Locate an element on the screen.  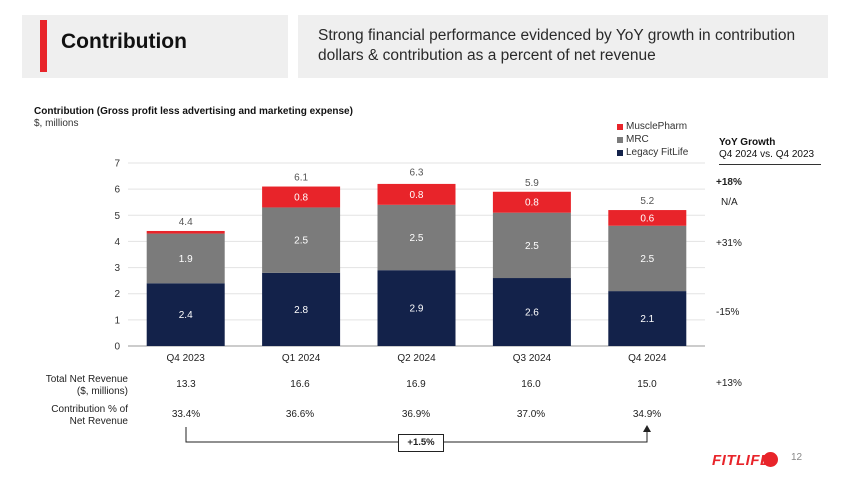
yoy-period: Q4 2024 vs. Q4 2023 is located at coordinates (767, 154).